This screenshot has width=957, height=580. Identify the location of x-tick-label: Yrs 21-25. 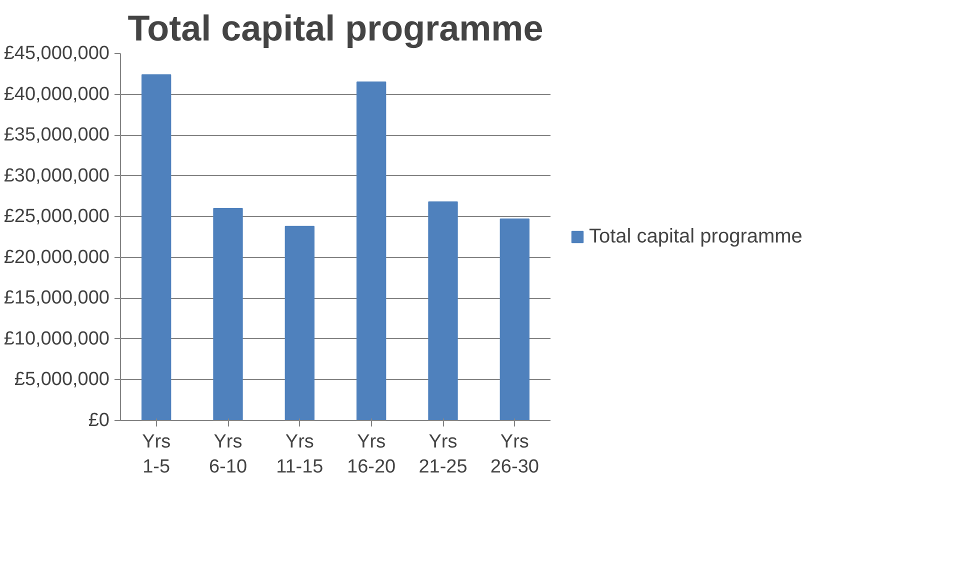
(443, 455).